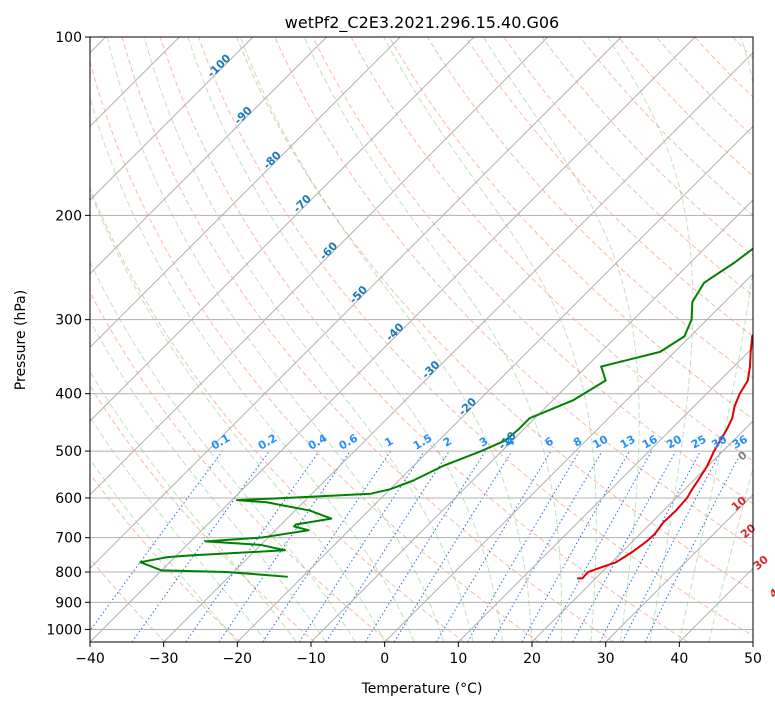 The width and height of the screenshot is (775, 708). I want to click on y-tick-label: 1000, so click(64, 630).